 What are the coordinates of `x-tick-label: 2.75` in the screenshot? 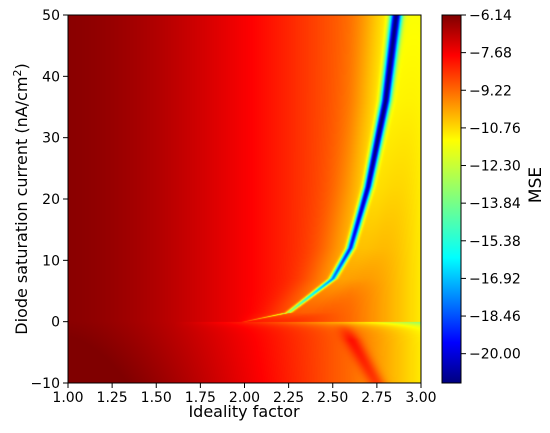 It's located at (376, 398).